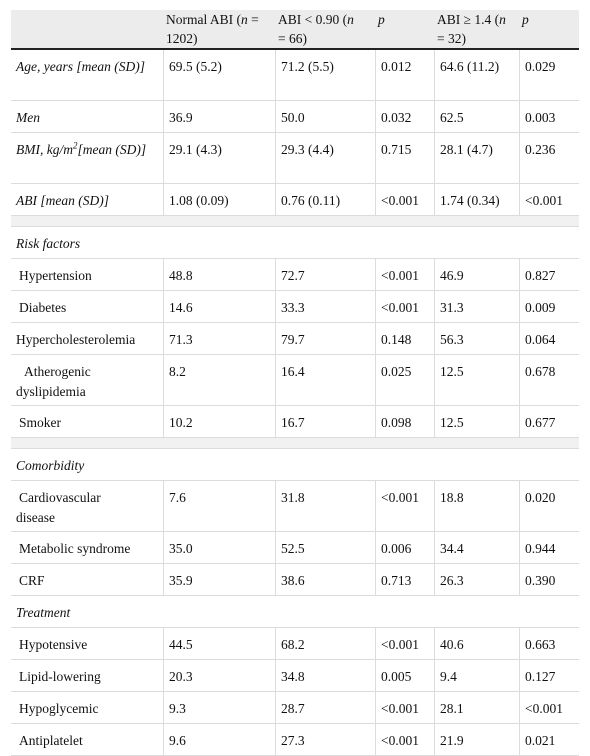  I want to click on cell-normal: 10.2, so click(219, 421).